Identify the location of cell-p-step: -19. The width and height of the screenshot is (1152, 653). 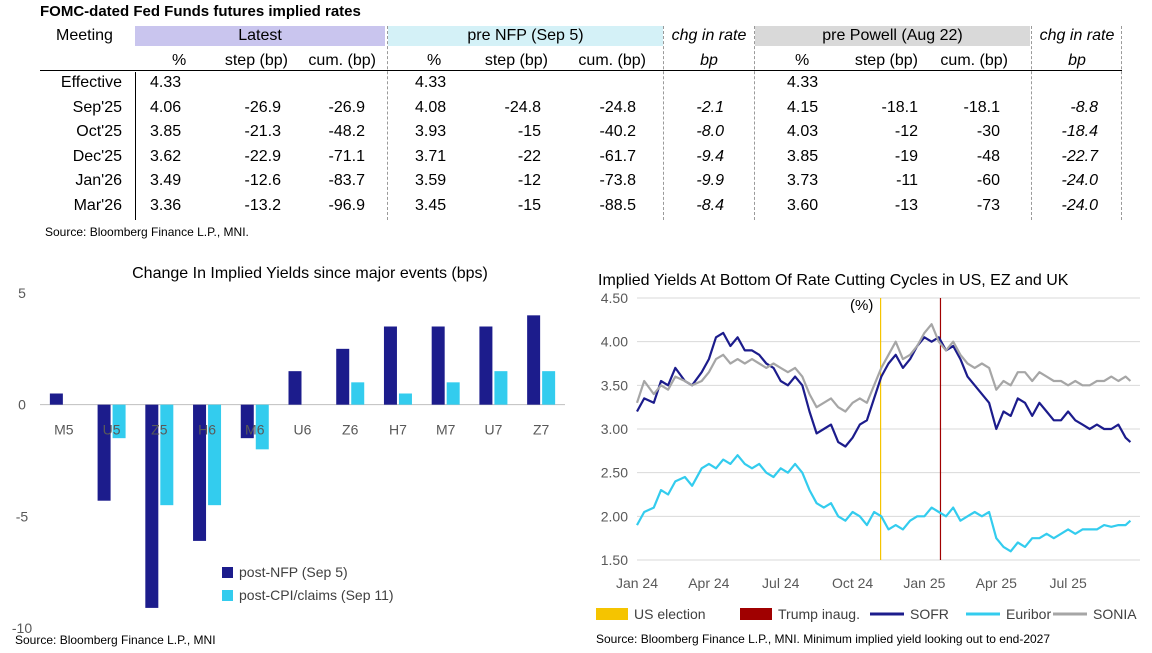
(906, 156).